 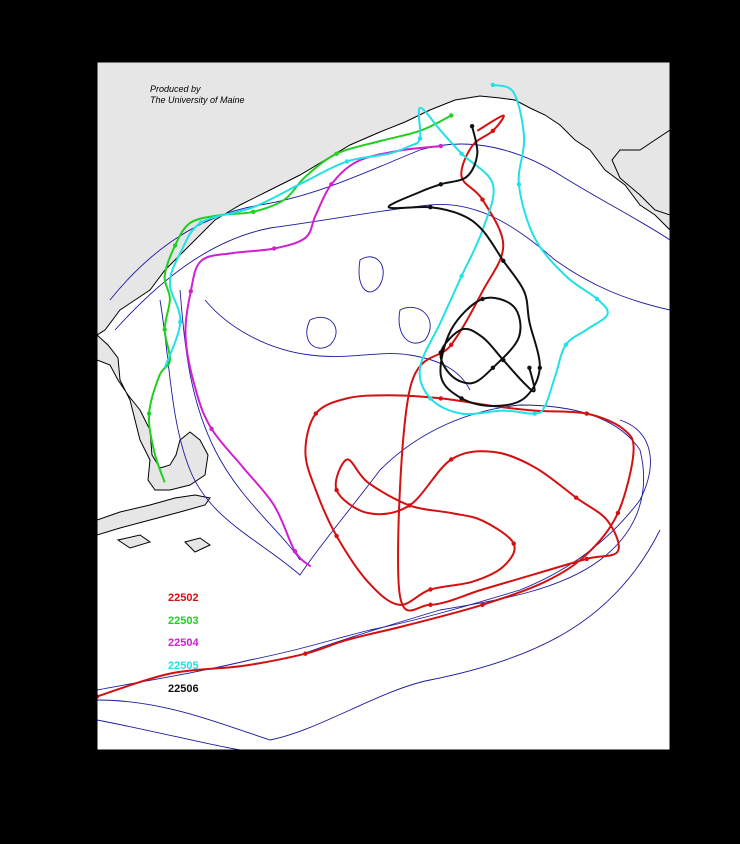 I want to click on land-cape-cod-south, so click(x=154, y=515).